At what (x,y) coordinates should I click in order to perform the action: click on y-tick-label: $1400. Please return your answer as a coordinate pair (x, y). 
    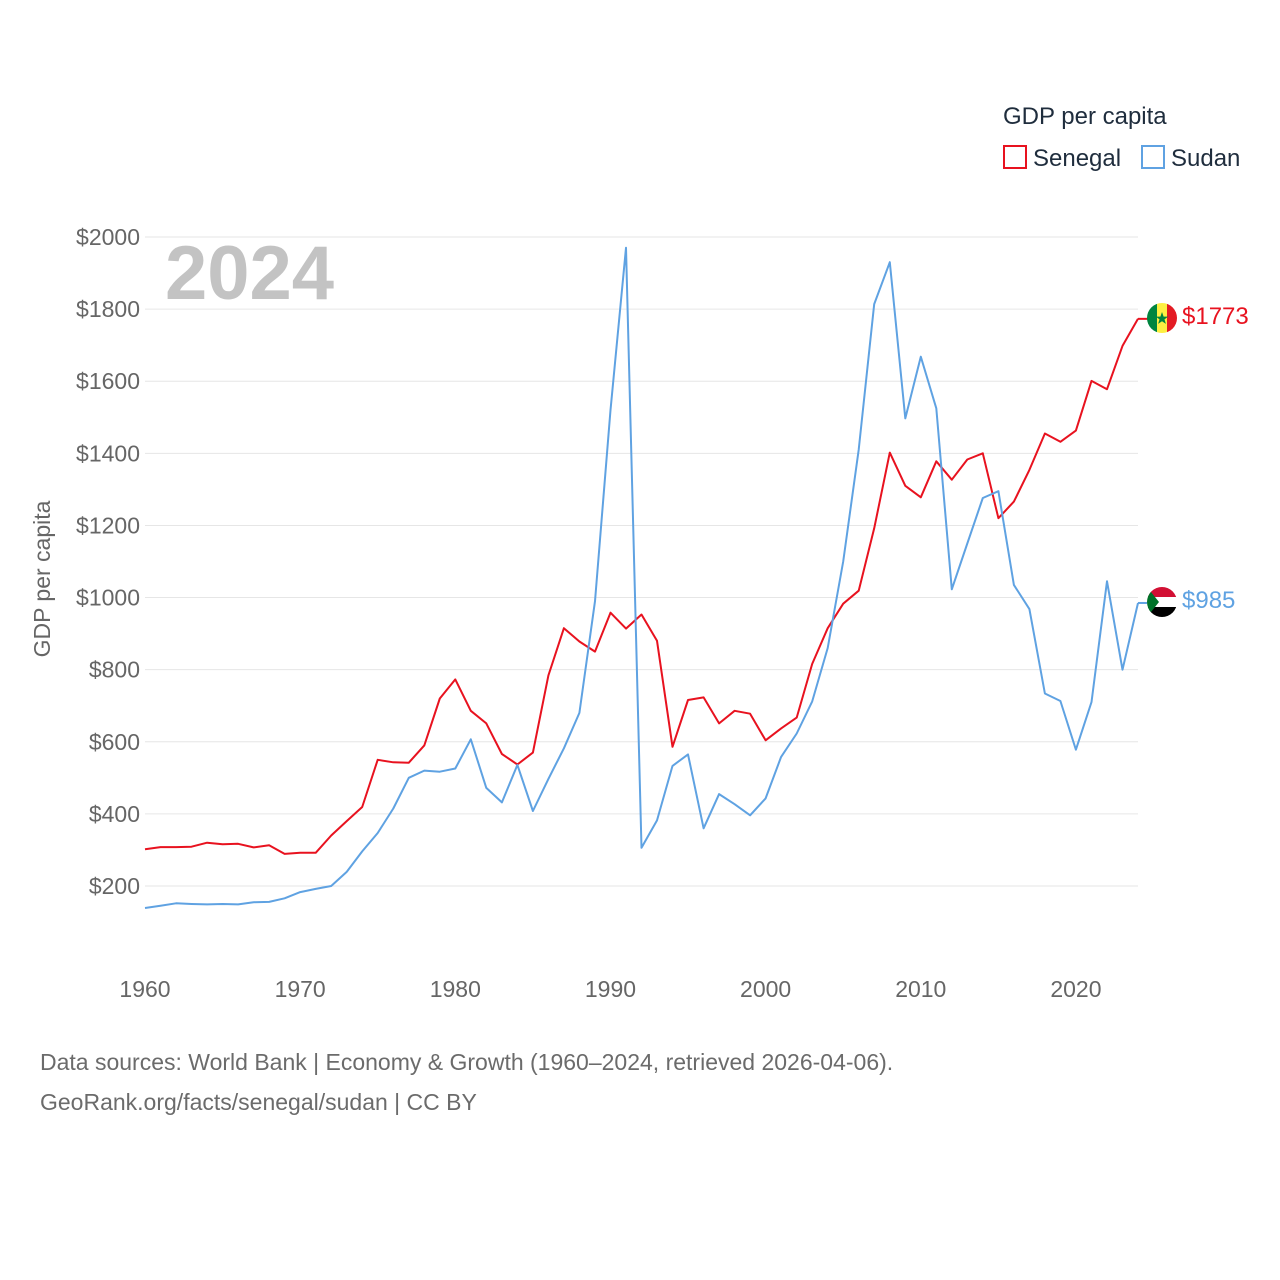
    Looking at the image, I should click on (108, 453).